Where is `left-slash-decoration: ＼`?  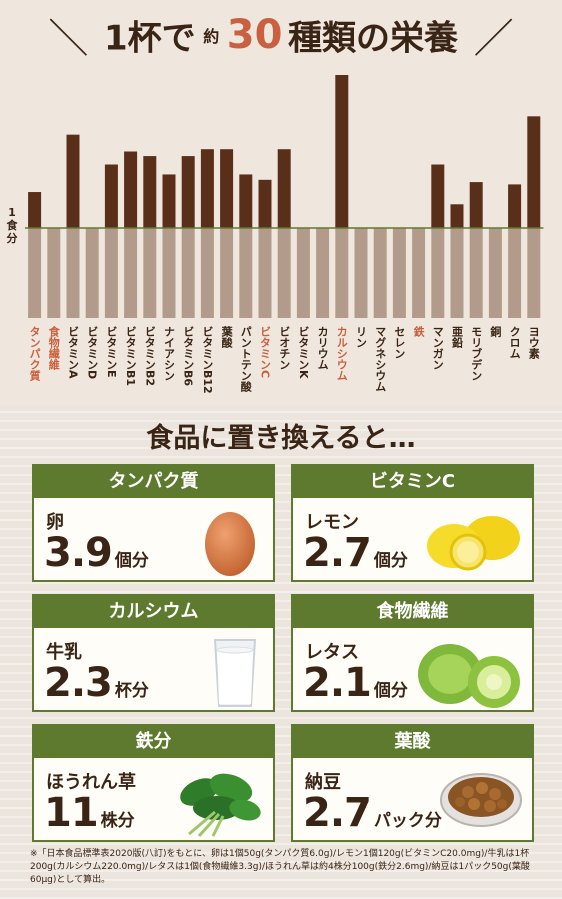
left-slash-decoration: ＼ is located at coordinates (68, 39).